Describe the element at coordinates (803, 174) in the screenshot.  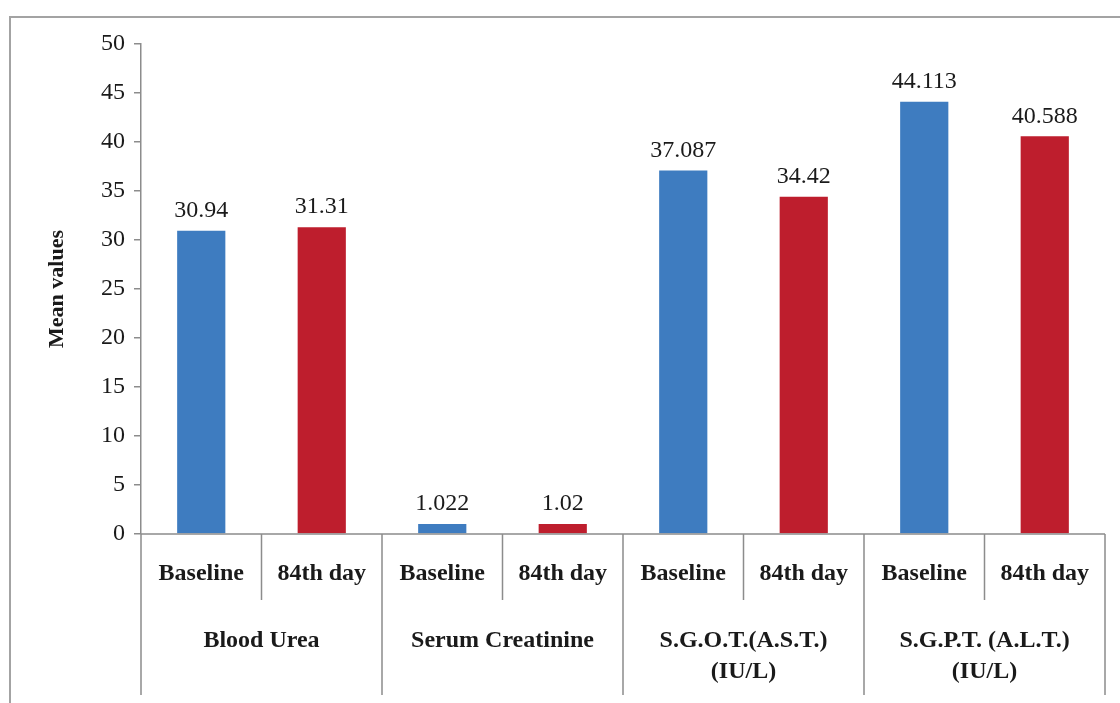
I see `data-label: 34.42` at that location.